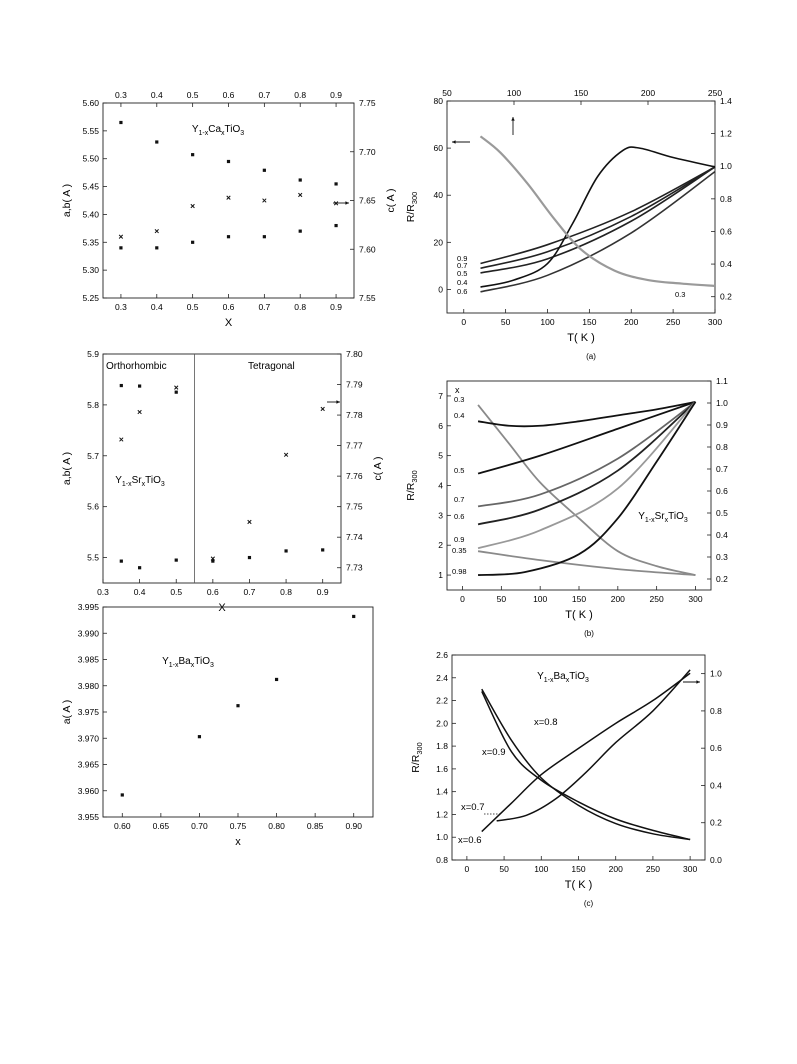  Describe the element at coordinates (442, 814) in the screenshot. I see `y-tick-label: 1.2` at that location.